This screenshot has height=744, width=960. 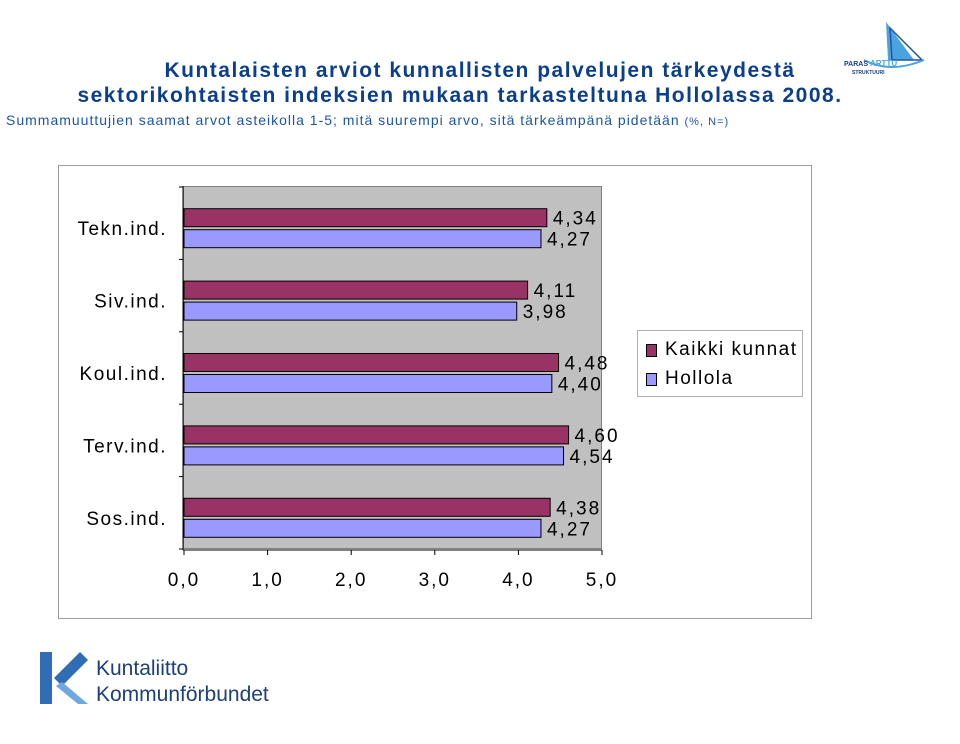 I want to click on kommunforbundet-text: Kommunförbundet, so click(x=182, y=694).